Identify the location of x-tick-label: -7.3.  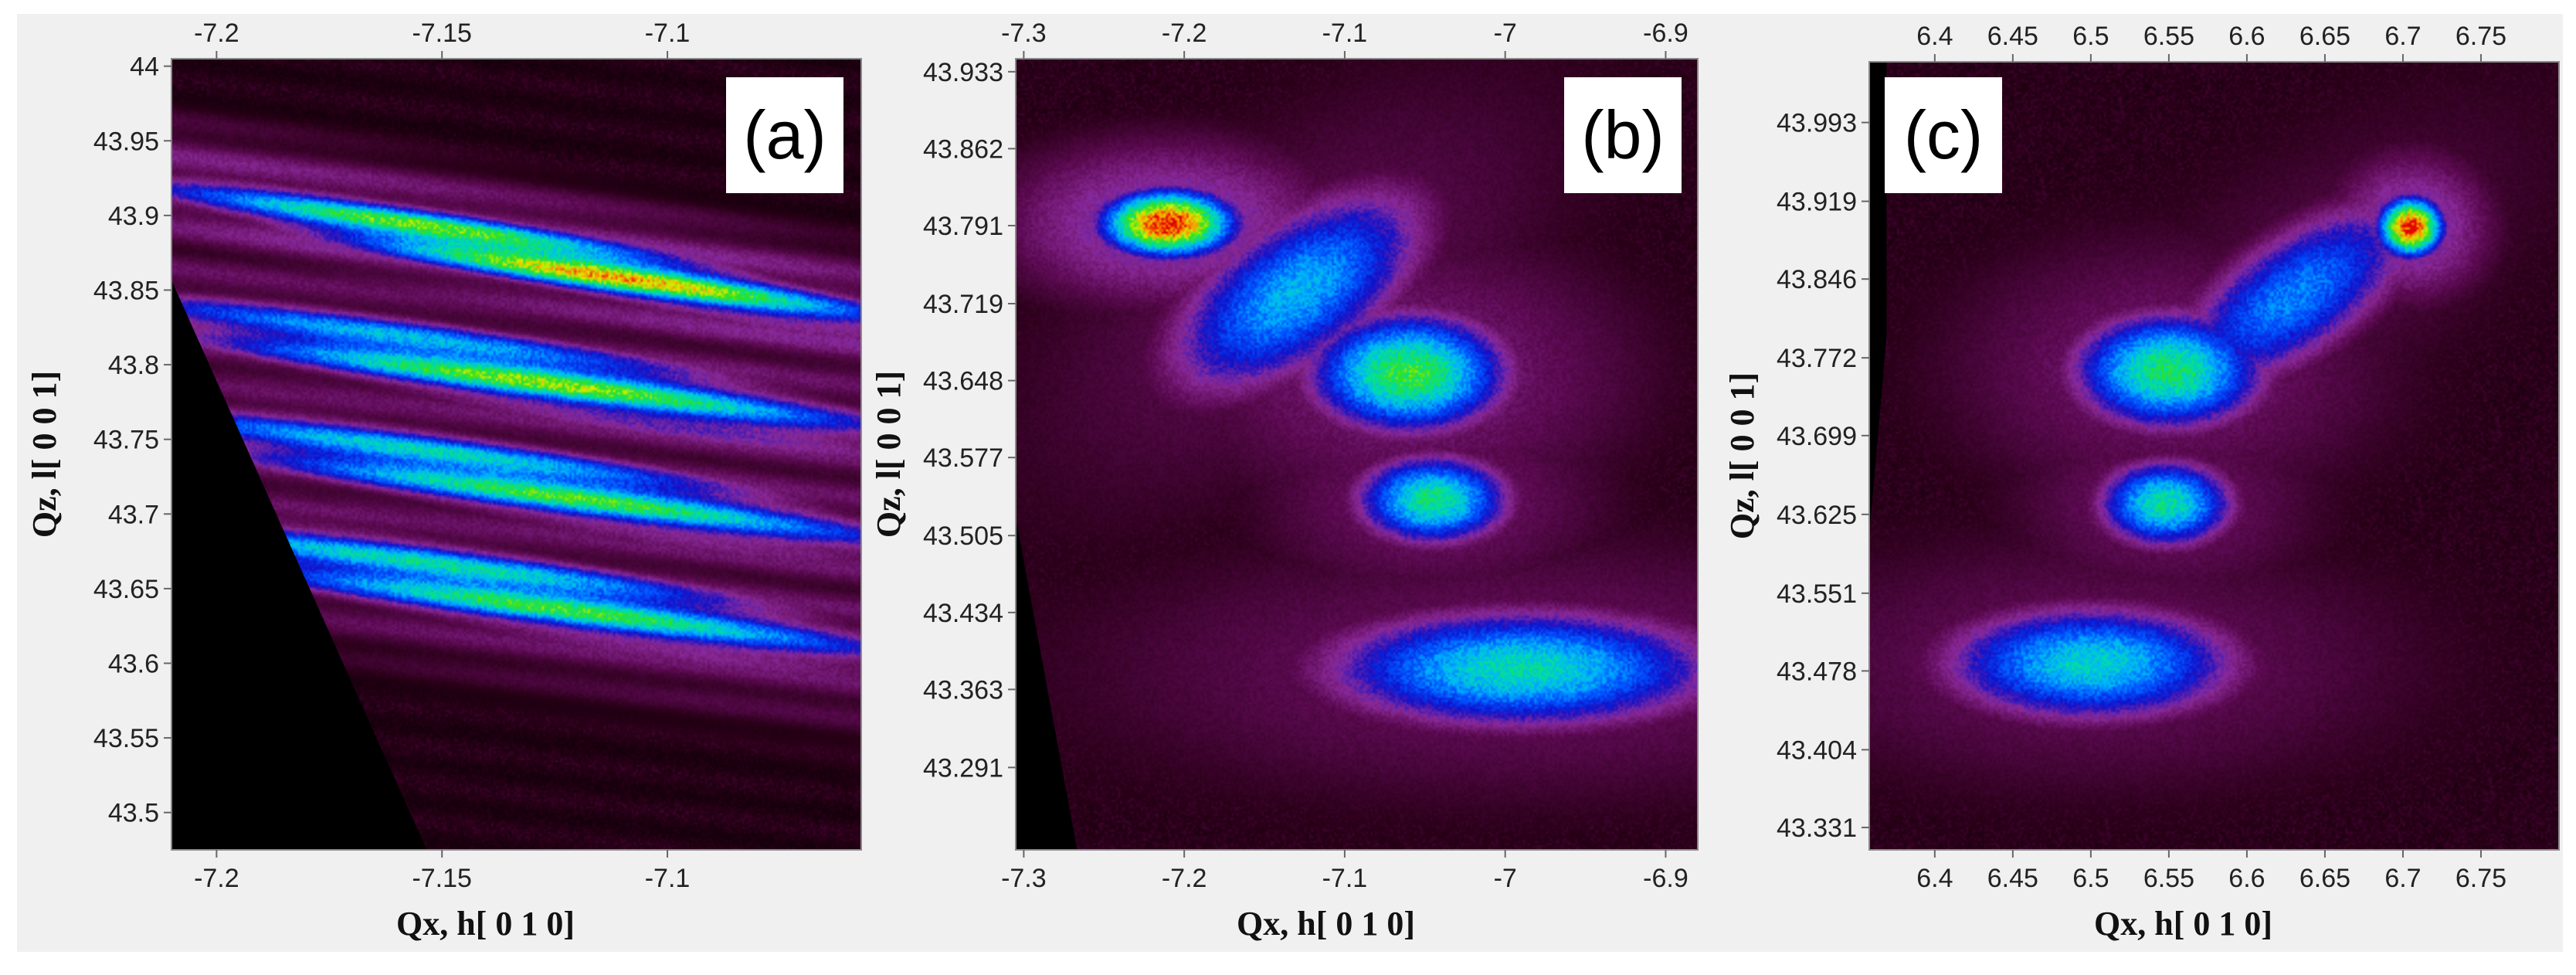
(1024, 878).